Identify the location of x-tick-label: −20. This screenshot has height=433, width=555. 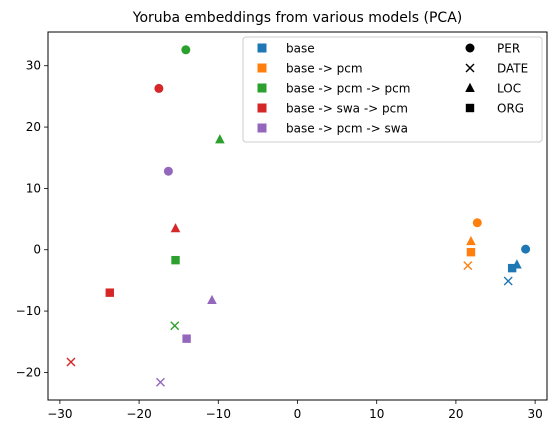
(138, 414).